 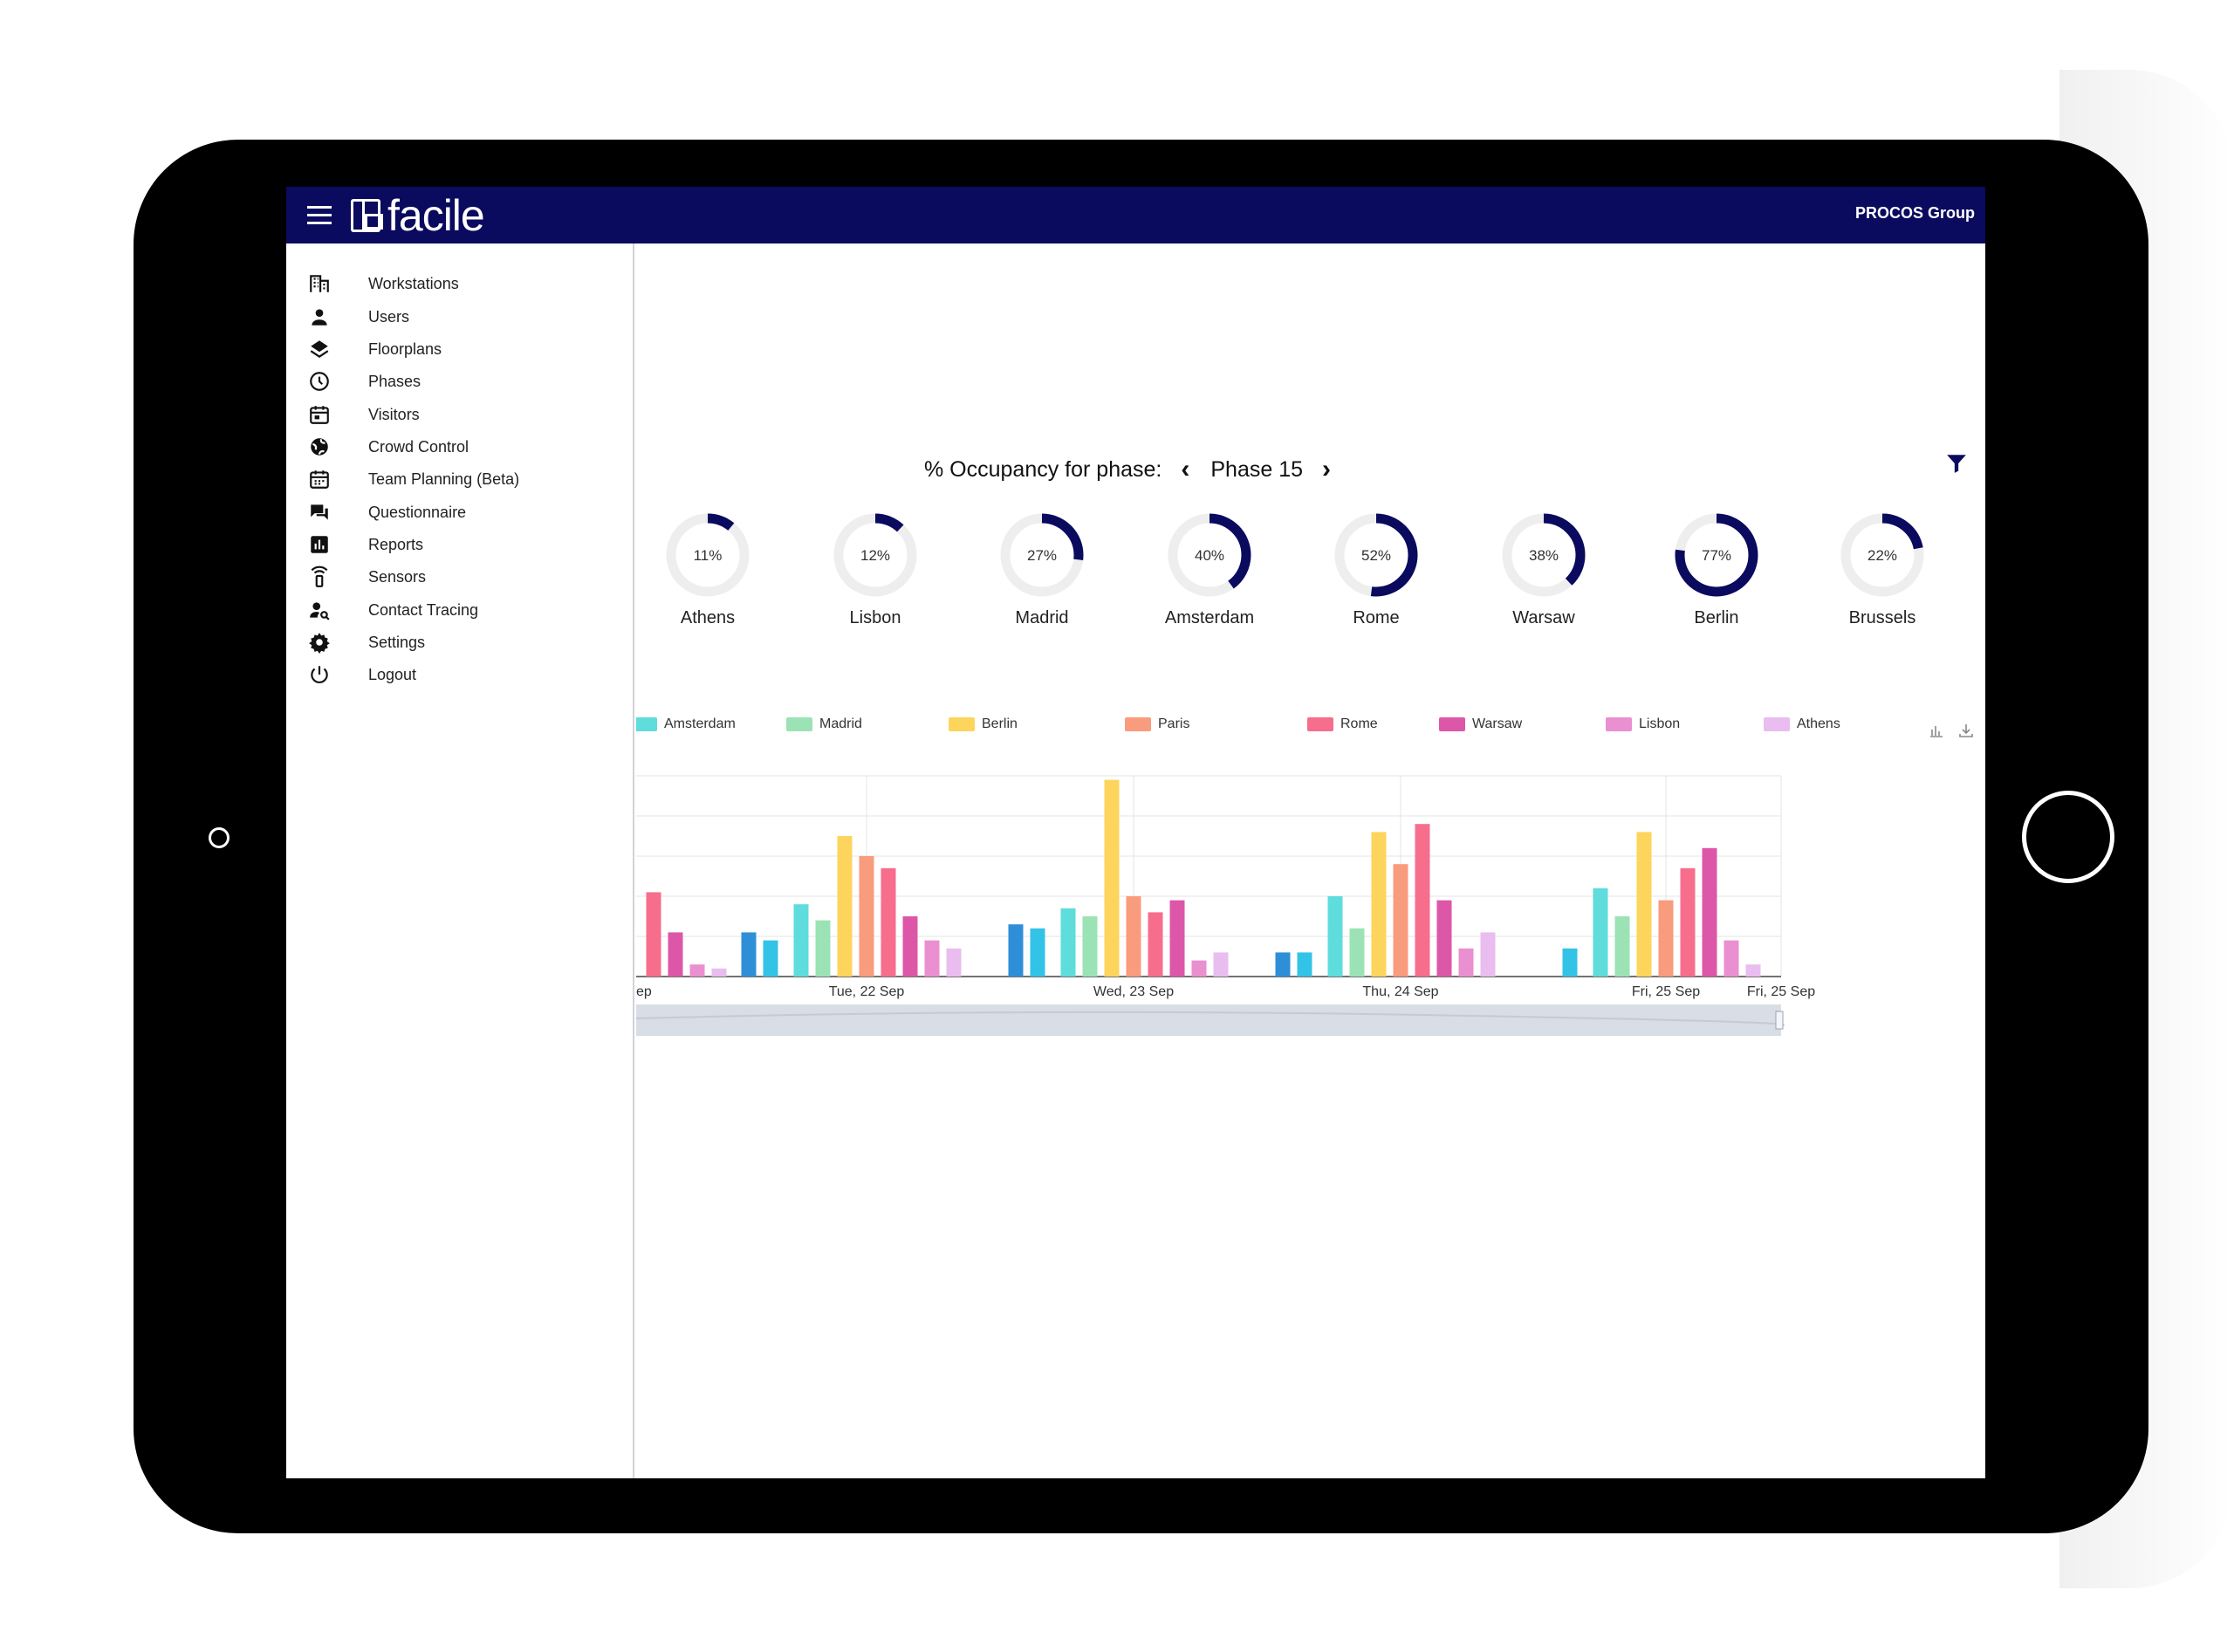 What do you see at coordinates (1342, 724) in the screenshot?
I see `legend-item: Rome` at bounding box center [1342, 724].